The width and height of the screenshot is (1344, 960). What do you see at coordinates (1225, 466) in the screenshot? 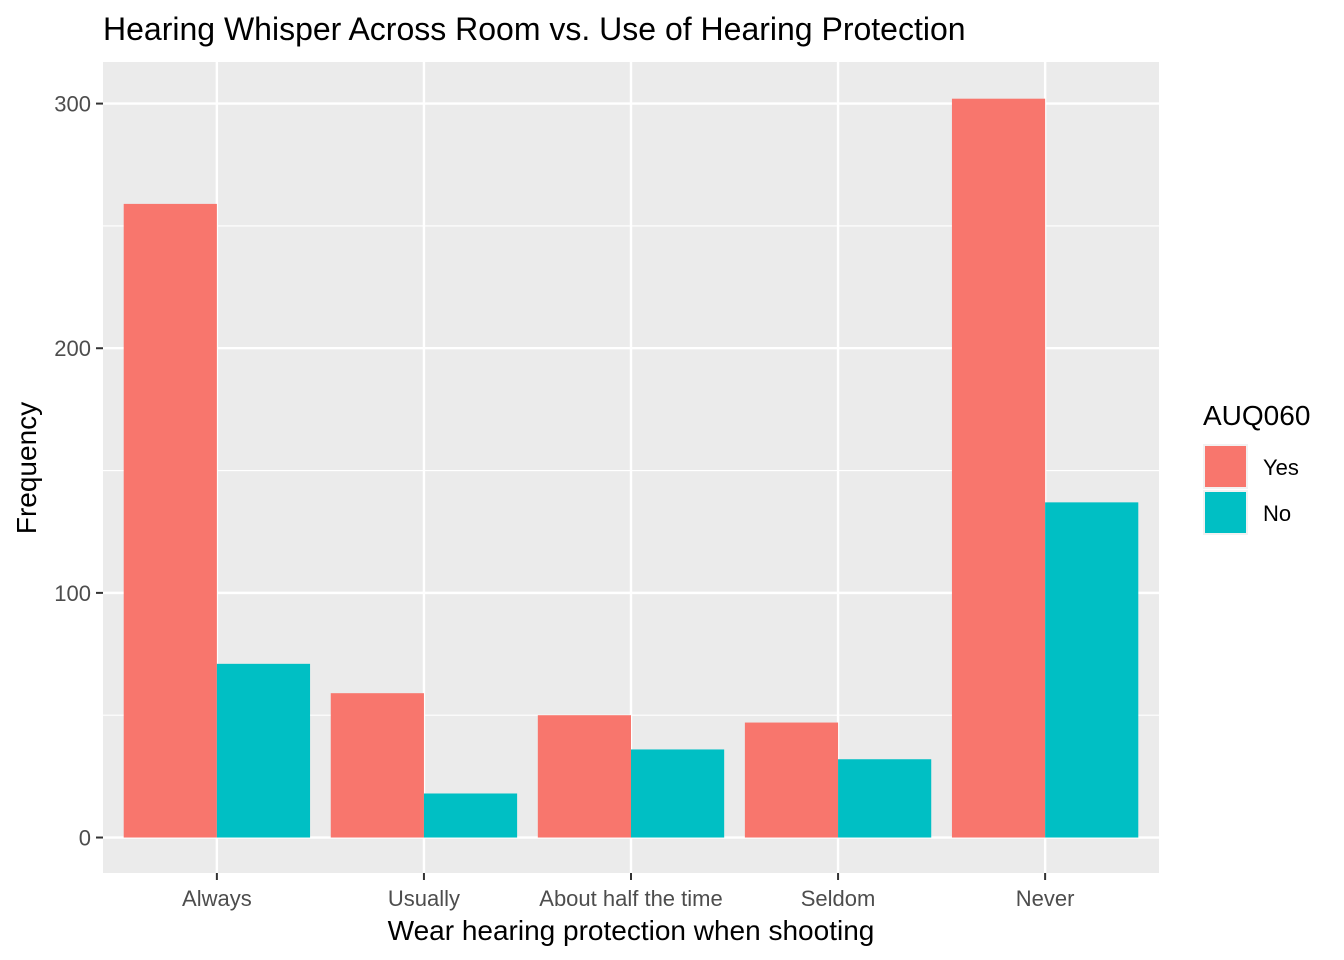
I see `legend-swatch-yes` at bounding box center [1225, 466].